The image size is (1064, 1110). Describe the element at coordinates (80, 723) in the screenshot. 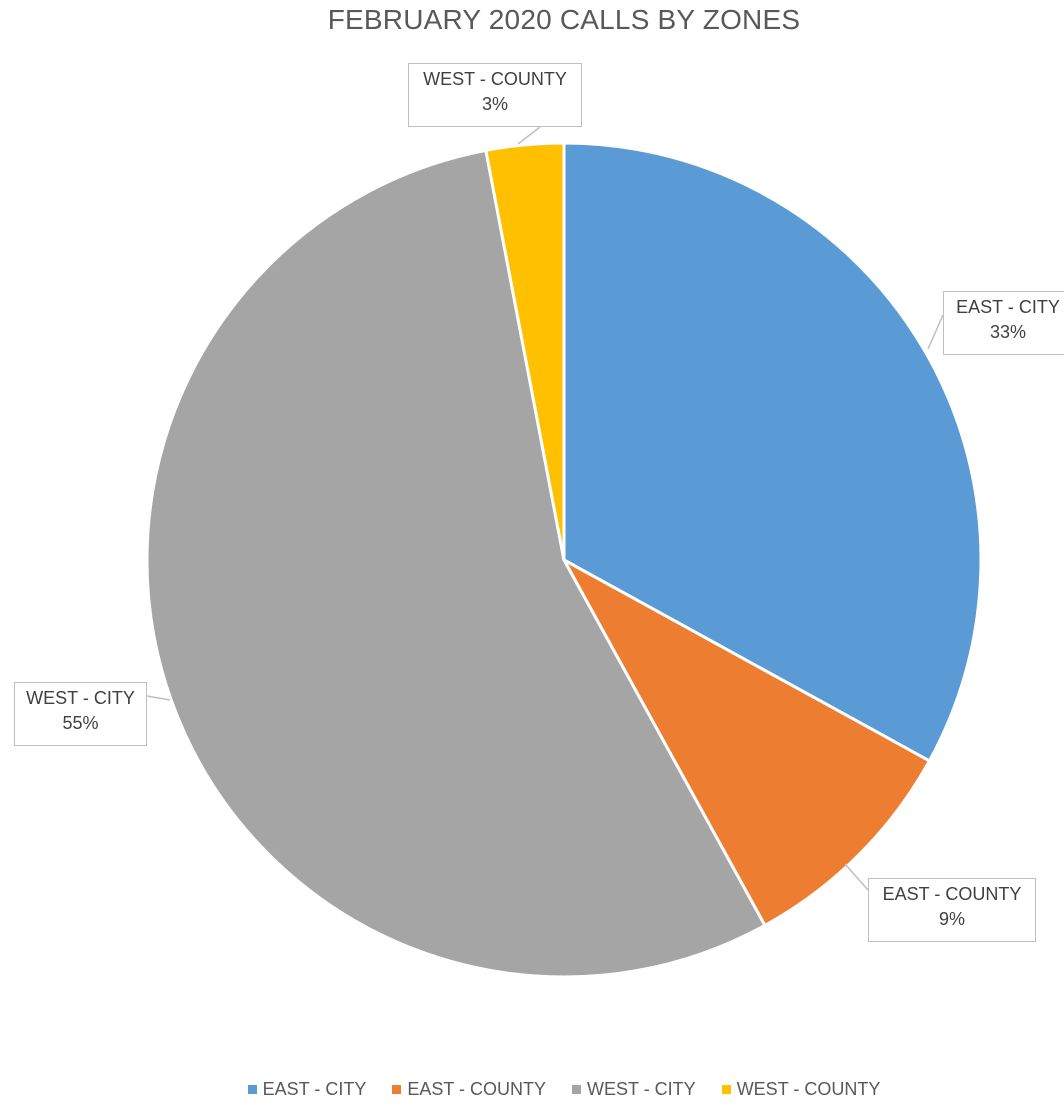

I see `callout-value: 55%` at that location.